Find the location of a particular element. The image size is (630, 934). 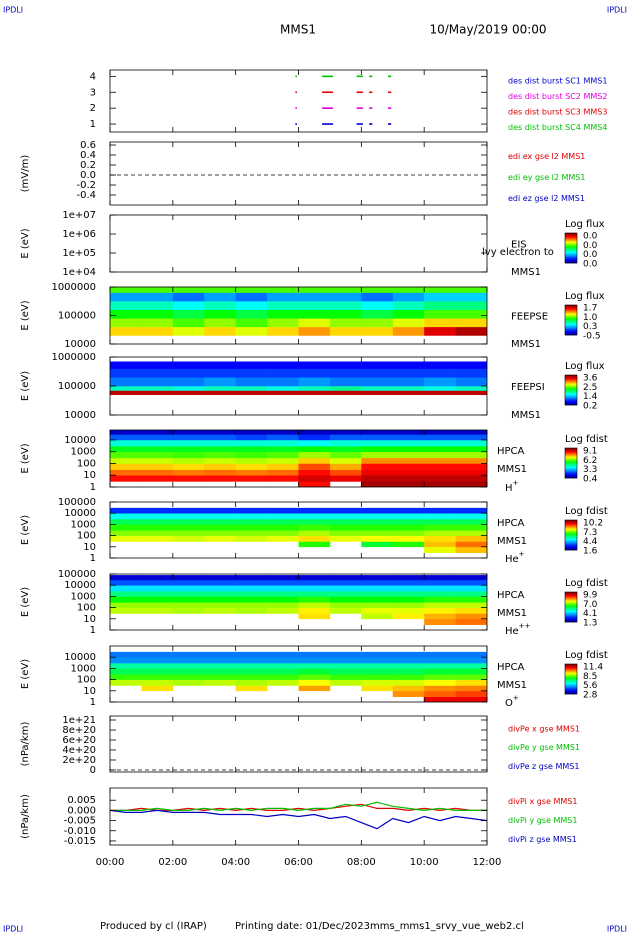

y-tick-label: -0.2 is located at coordinates (86, 185).